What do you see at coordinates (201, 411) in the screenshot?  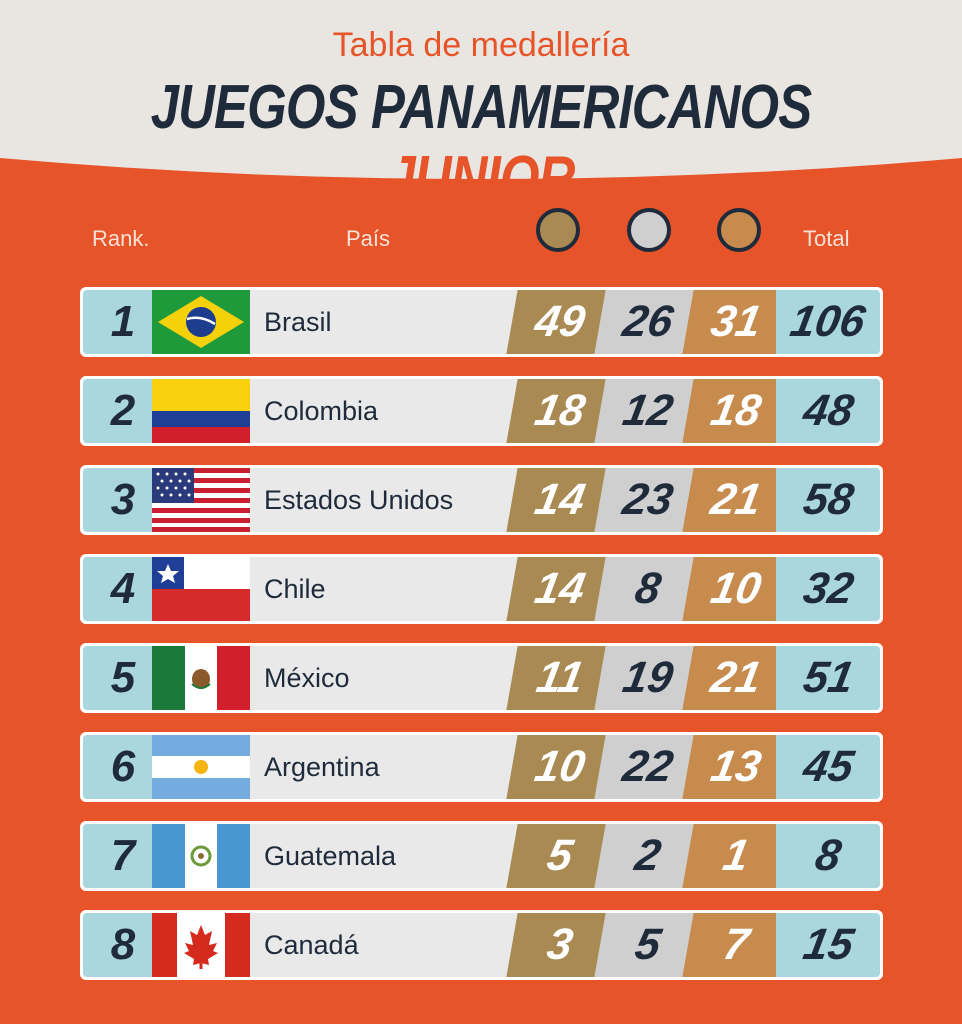 I see `colombia-flag-icon` at bounding box center [201, 411].